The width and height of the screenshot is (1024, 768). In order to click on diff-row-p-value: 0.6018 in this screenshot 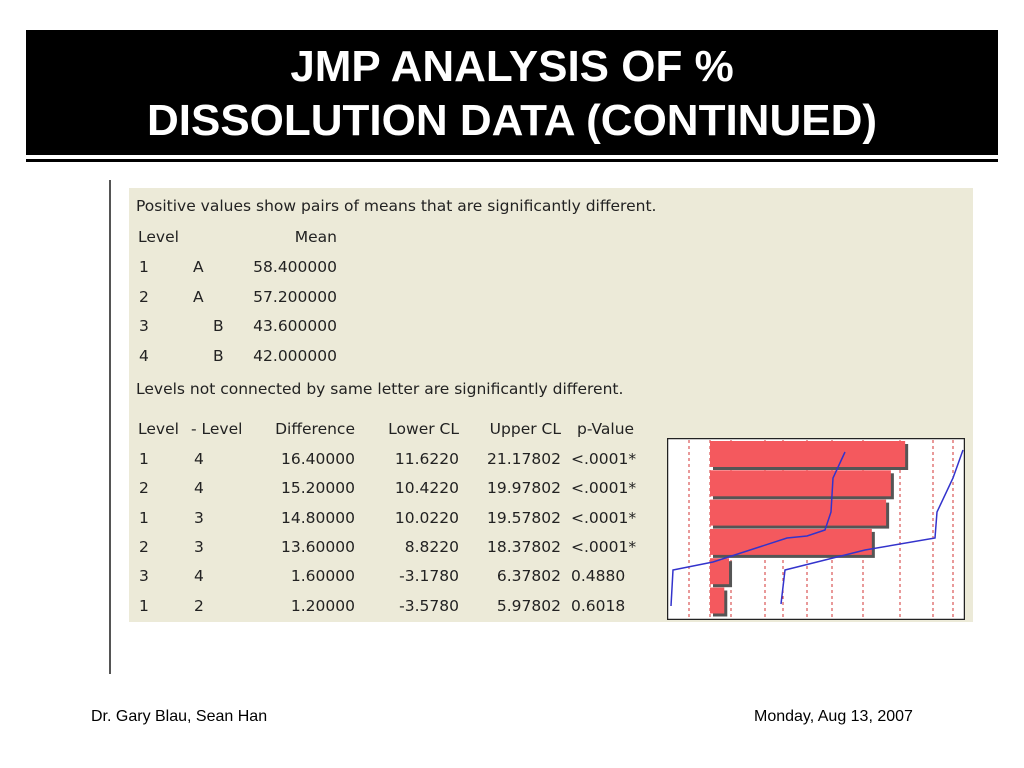, I will do `click(598, 605)`.